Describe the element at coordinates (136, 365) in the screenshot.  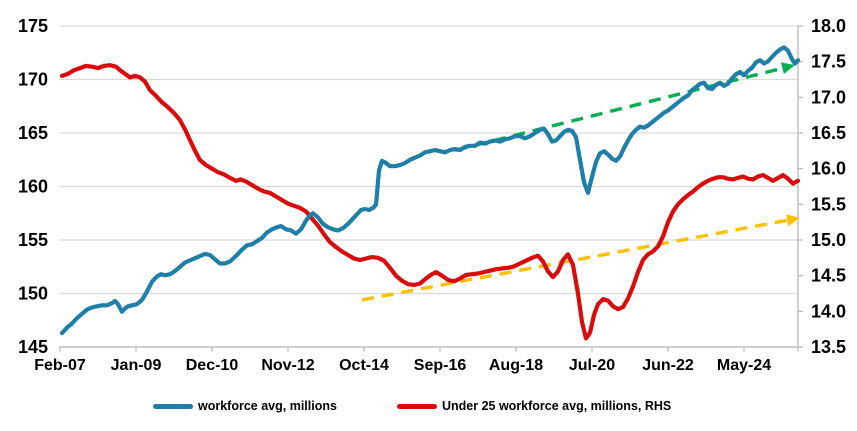
I see `x-axis-tick-label: Jan-09` at that location.